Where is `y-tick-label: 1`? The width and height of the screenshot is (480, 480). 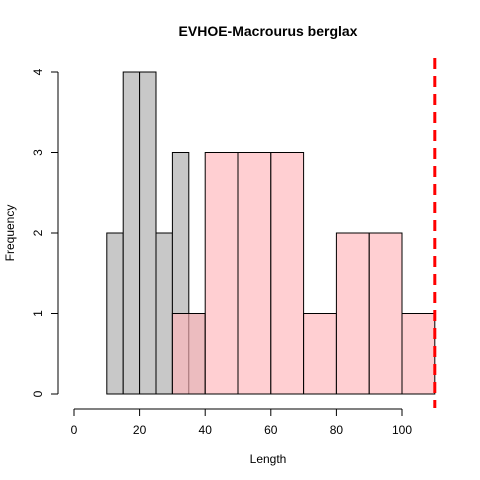 y-tick-label: 1 is located at coordinates (38, 313).